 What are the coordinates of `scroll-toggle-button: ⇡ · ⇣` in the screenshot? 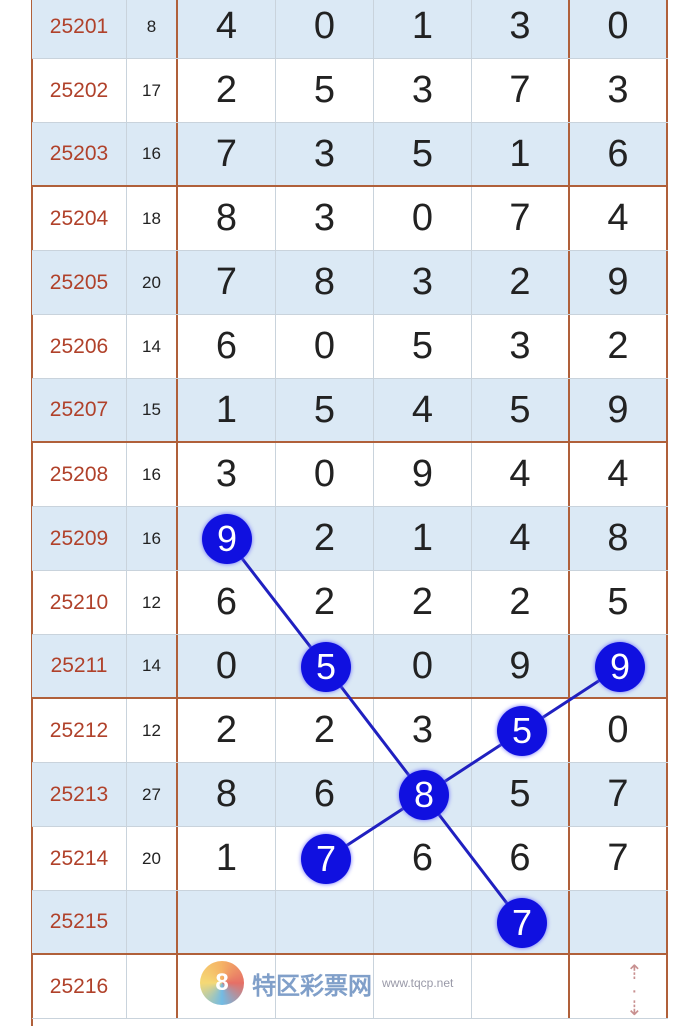 It's located at (634, 991).